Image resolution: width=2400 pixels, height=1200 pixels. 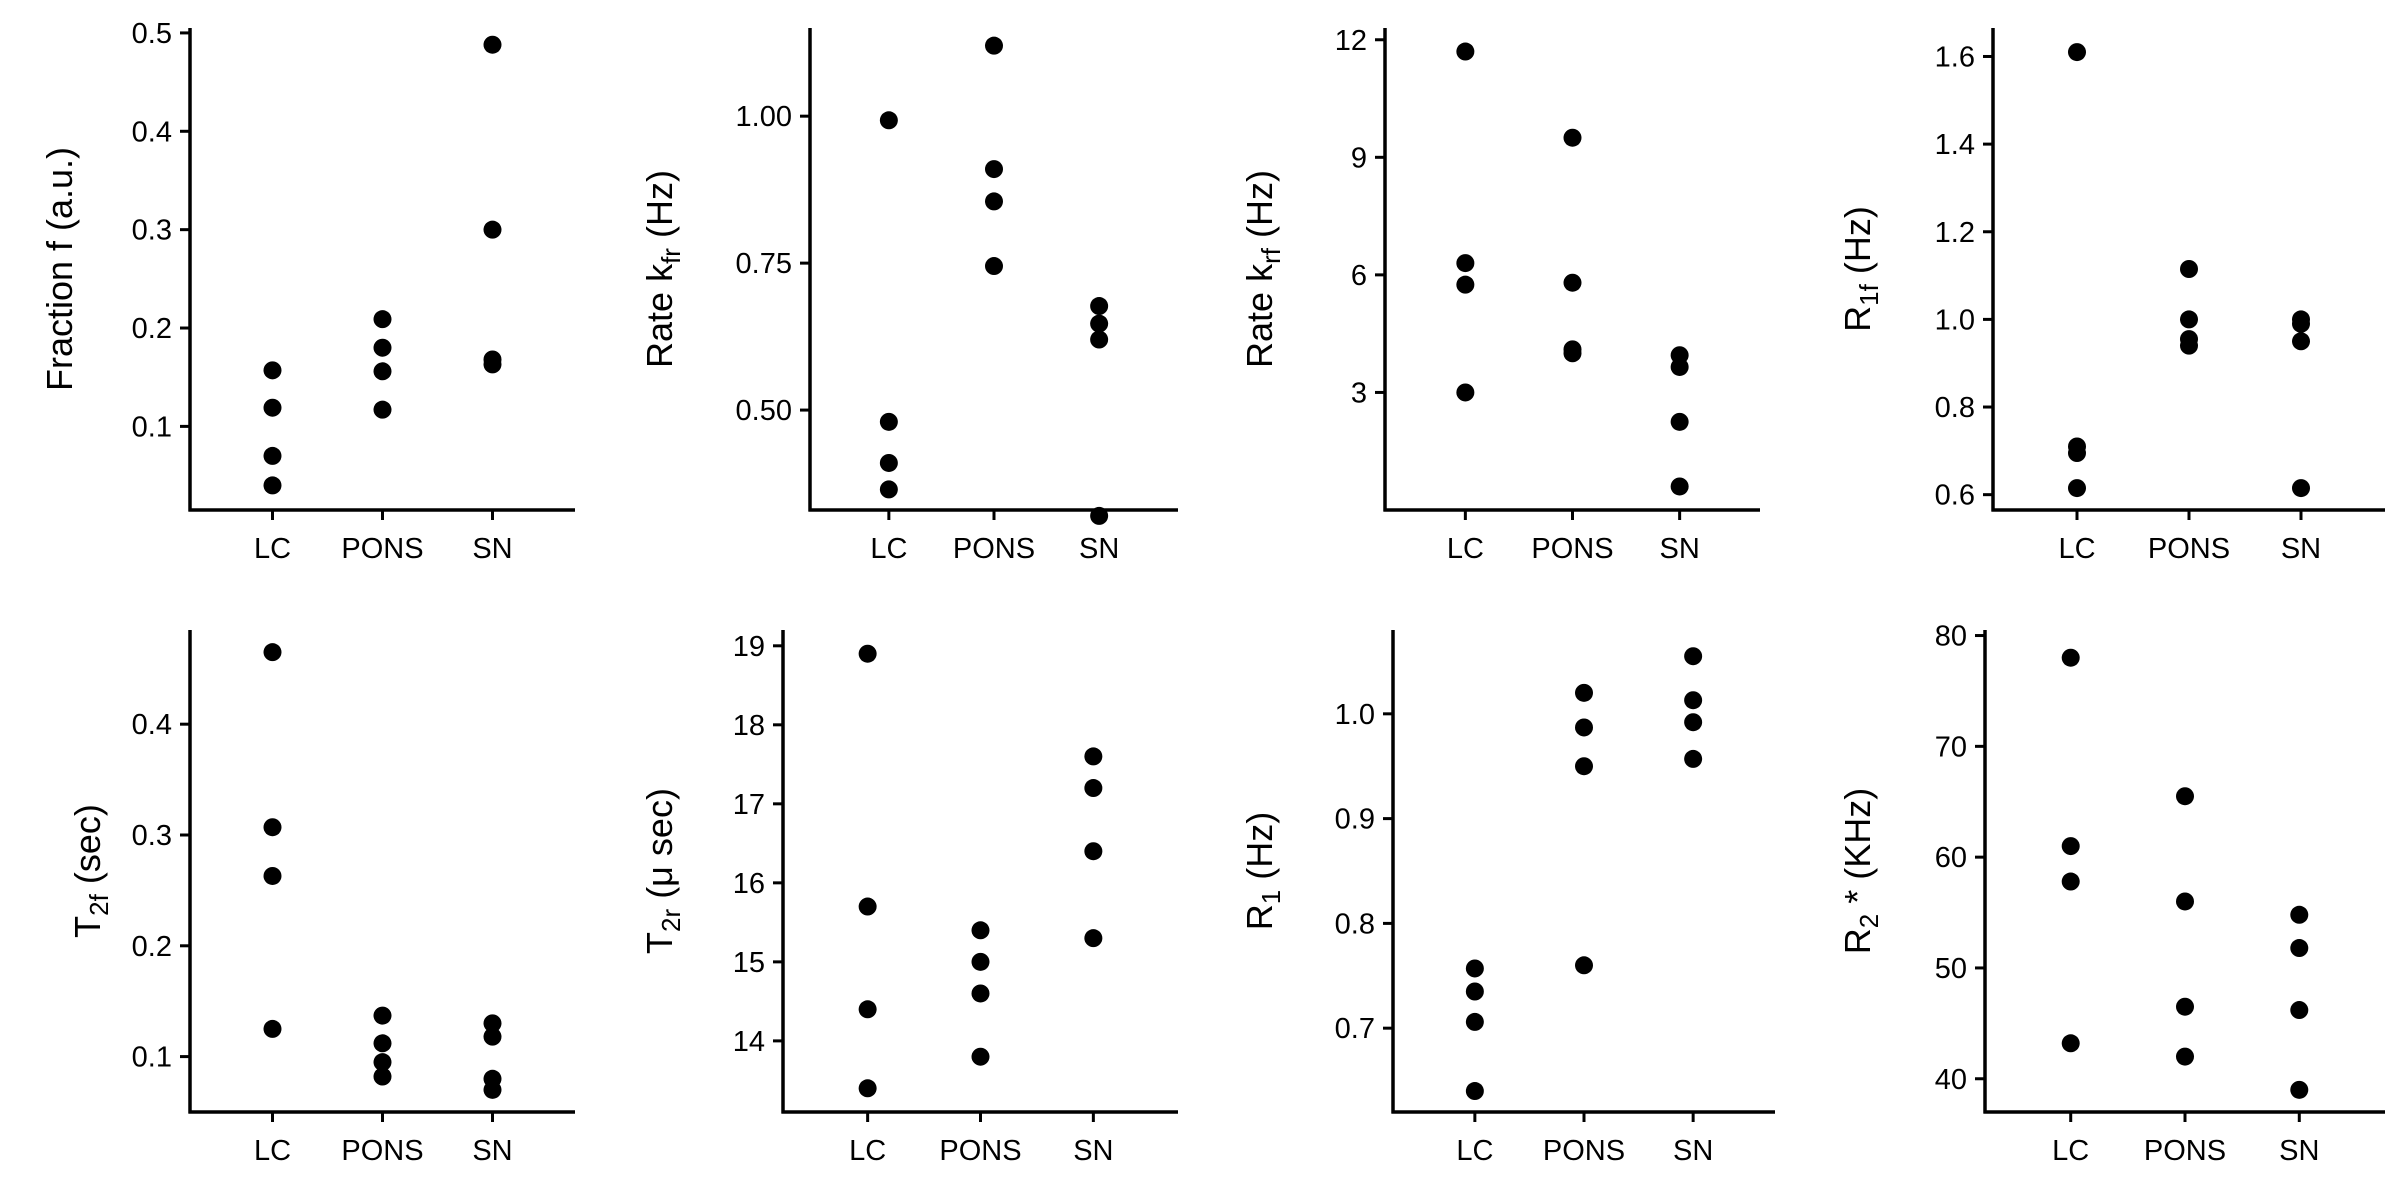 What do you see at coordinates (749, 805) in the screenshot?
I see `y-tick-label: 17` at bounding box center [749, 805].